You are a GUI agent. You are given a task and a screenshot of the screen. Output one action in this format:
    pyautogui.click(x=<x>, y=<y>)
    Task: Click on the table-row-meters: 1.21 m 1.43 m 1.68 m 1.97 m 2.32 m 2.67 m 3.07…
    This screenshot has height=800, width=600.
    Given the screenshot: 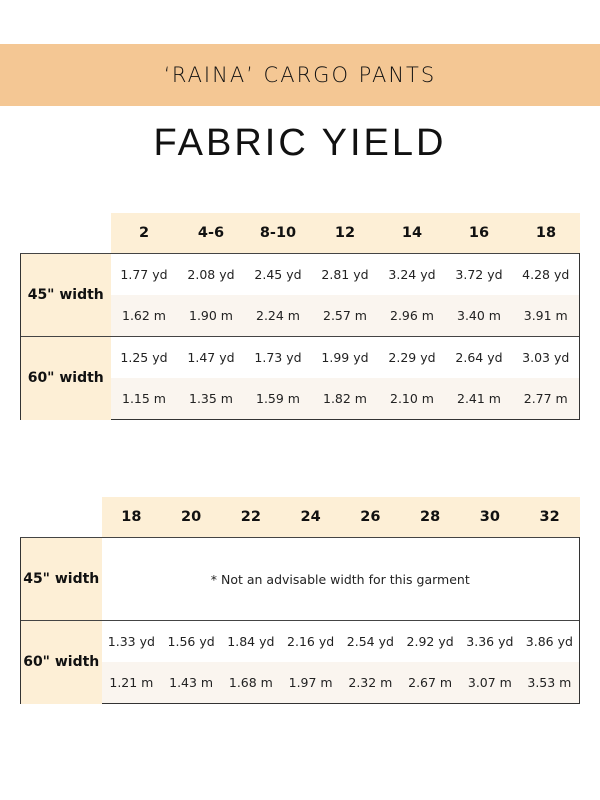 What is the action you would take?
    pyautogui.click(x=300, y=683)
    